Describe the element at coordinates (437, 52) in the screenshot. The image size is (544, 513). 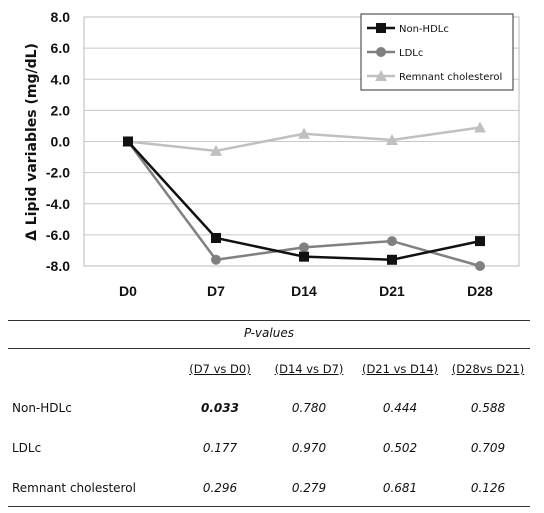
I see `legend: Non-HDLc LDLc Remnant cholesterol` at that location.